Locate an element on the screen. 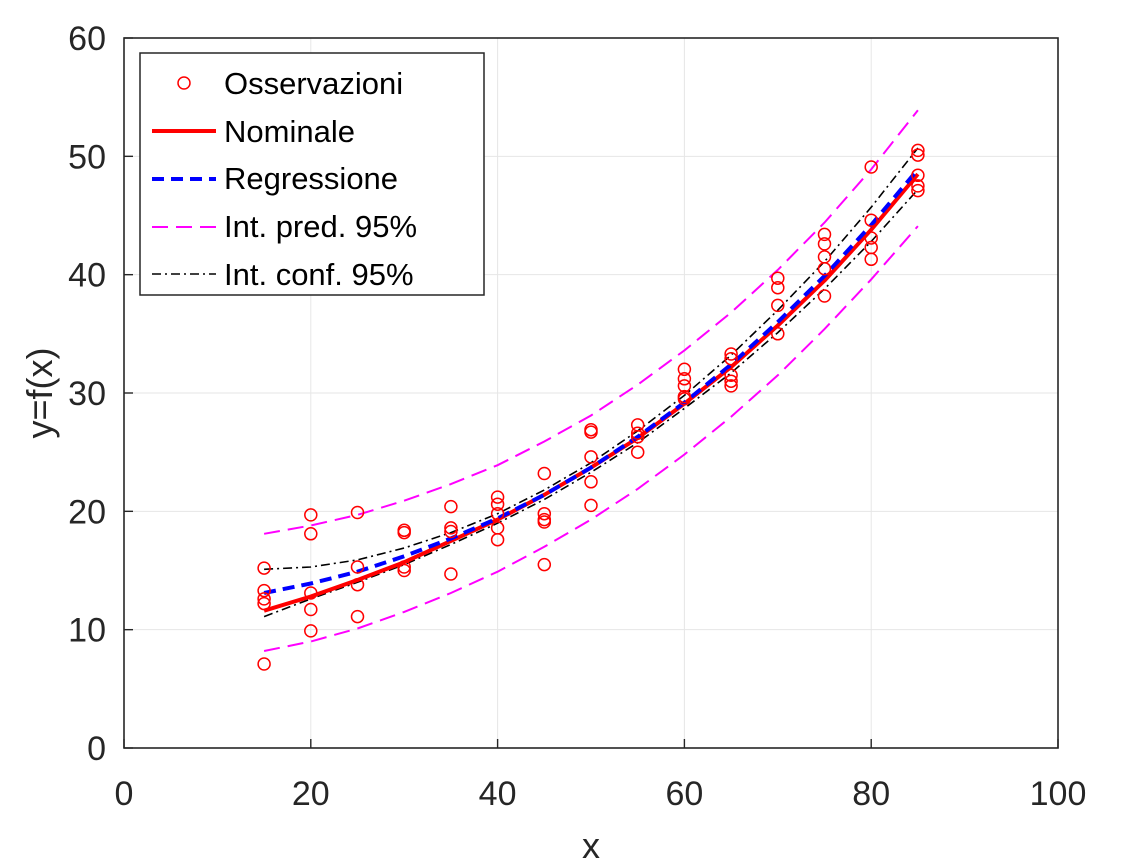 This screenshot has height=866, width=1130. legend-box is located at coordinates (312, 174).